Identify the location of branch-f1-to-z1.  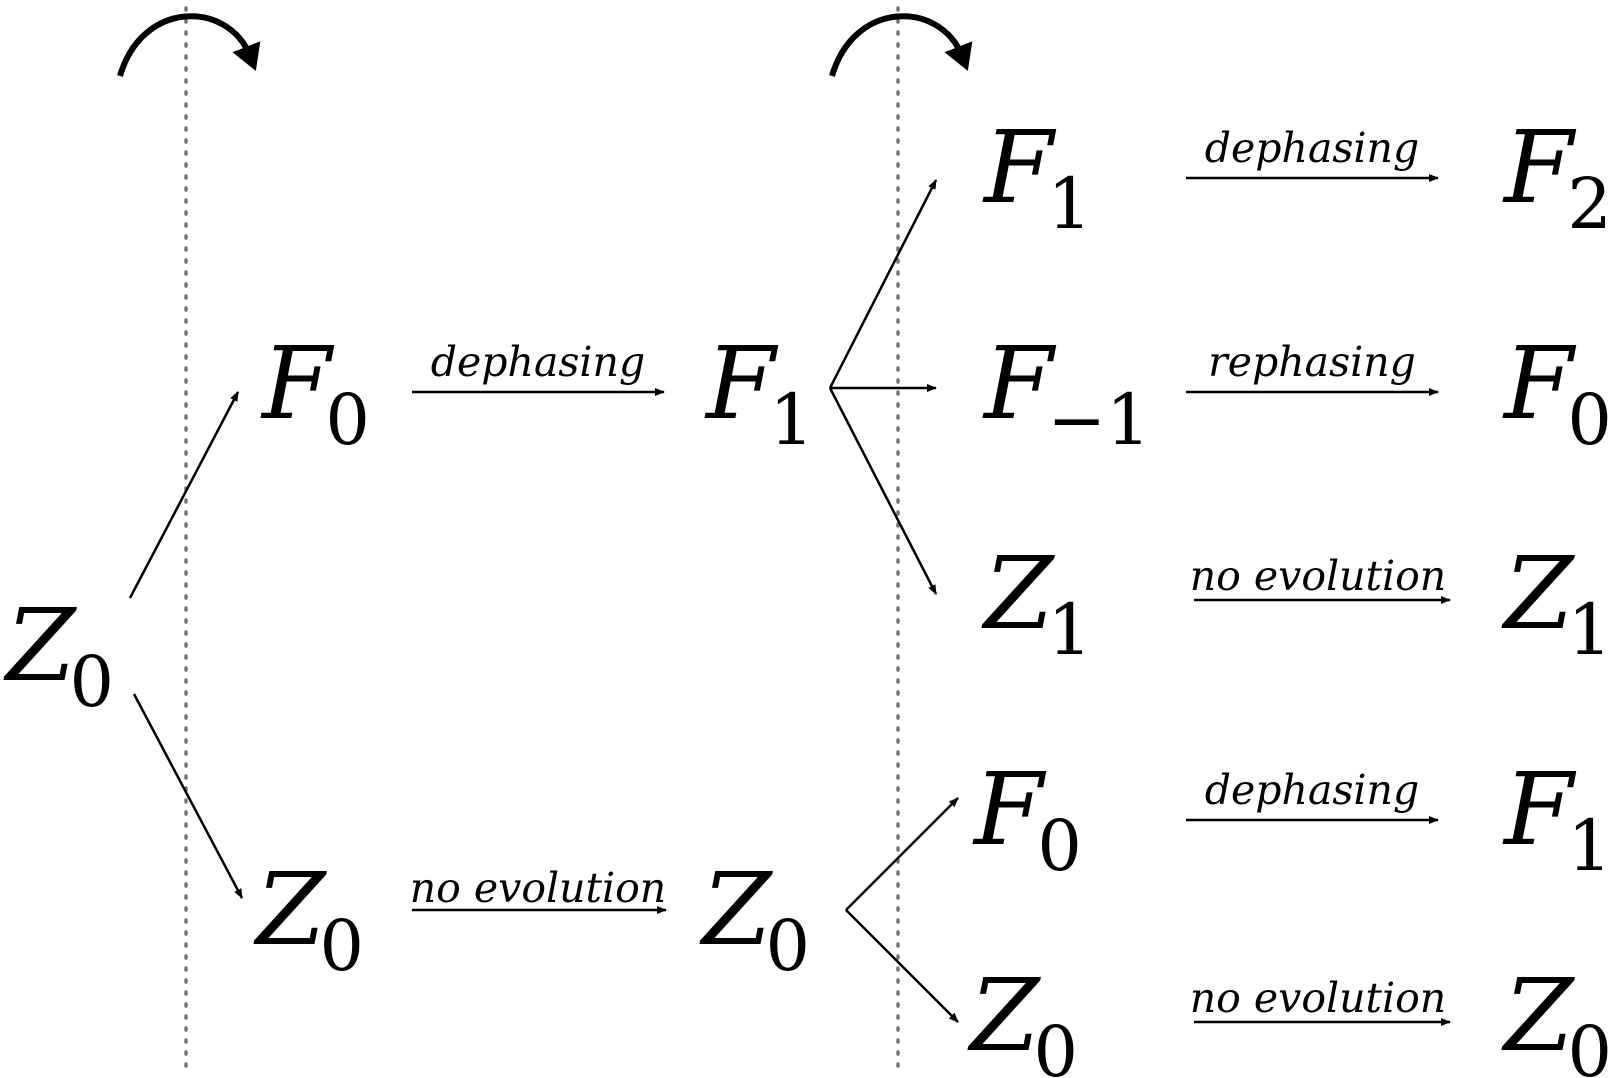
(883, 491).